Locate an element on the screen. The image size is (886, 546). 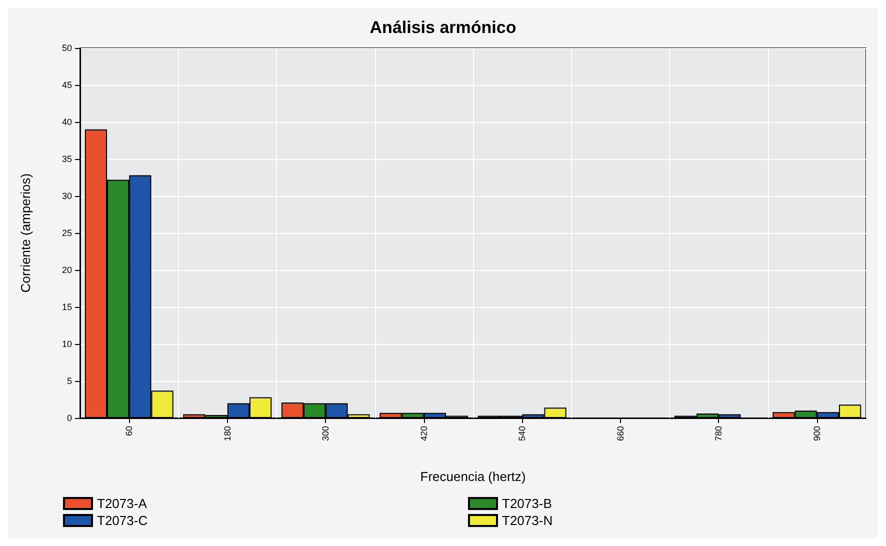
y-tick-label: 25 is located at coordinates (67, 233).